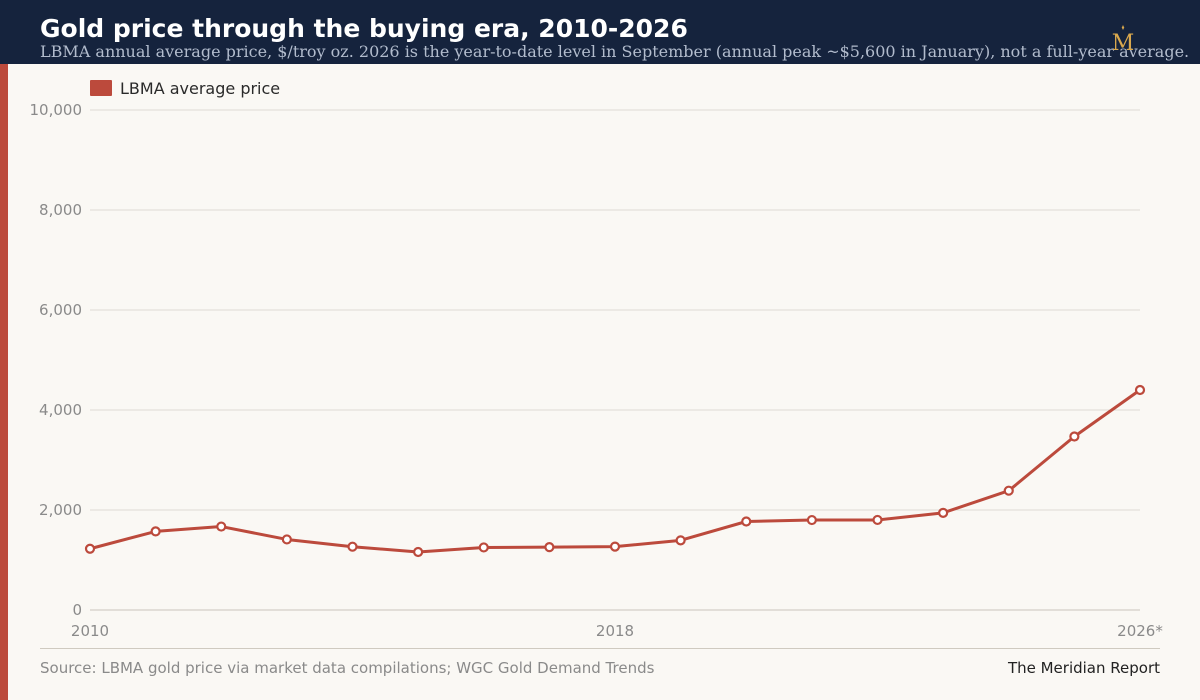 Image resolution: width=1200 pixels, height=700 pixels. I want to click on y-tick-label: 4,000, so click(60, 410).